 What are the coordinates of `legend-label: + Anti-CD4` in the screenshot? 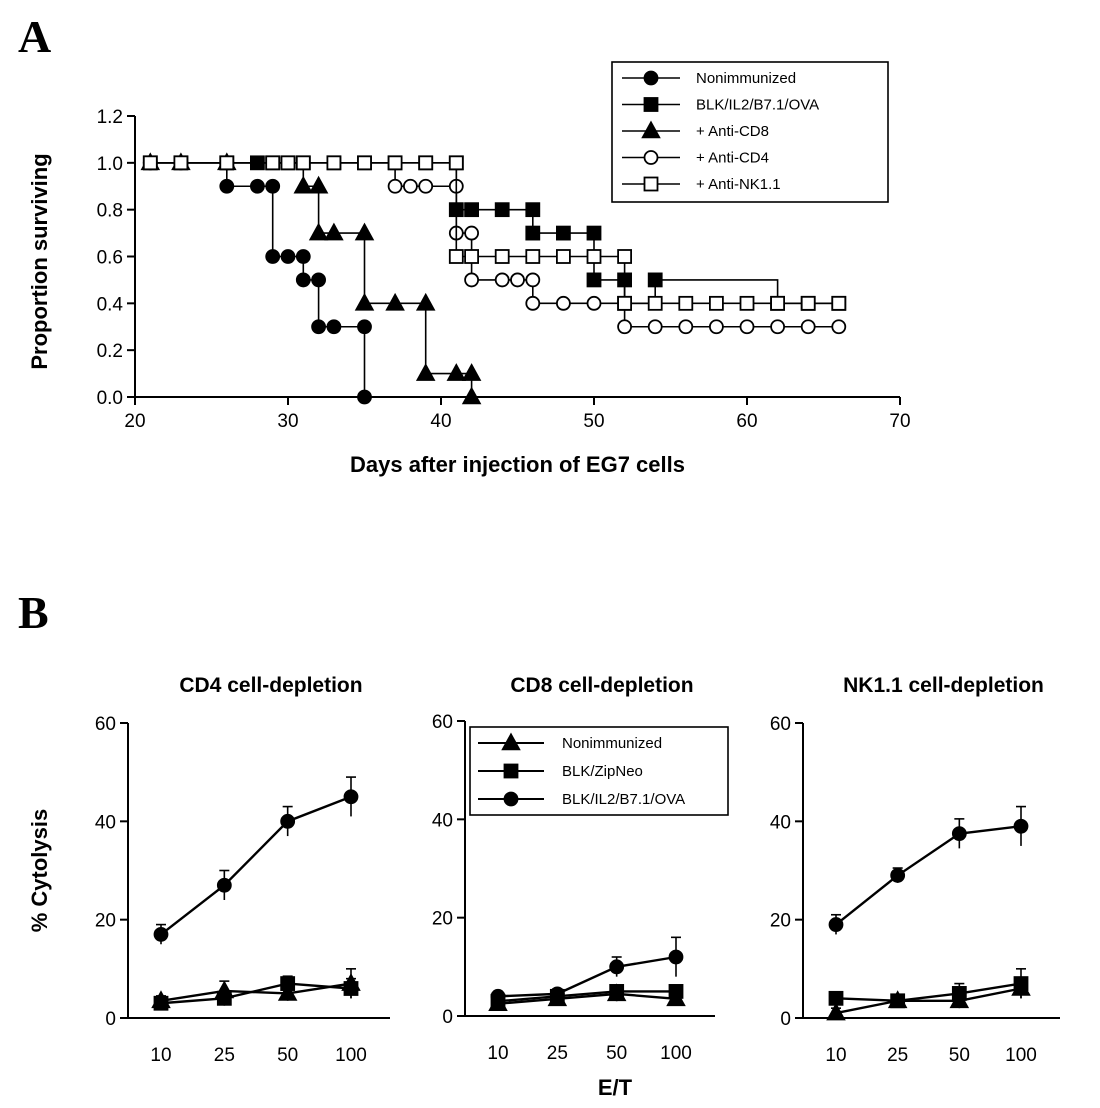 It's located at (732, 158).